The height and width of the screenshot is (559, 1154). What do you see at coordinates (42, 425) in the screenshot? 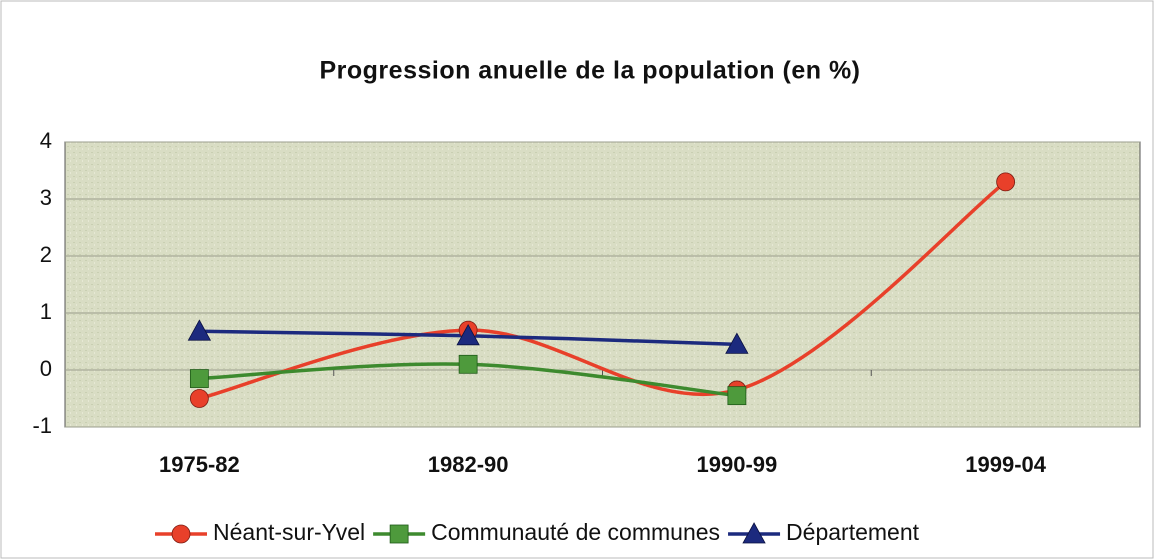
I see `y-tick-label: -1` at bounding box center [42, 425].